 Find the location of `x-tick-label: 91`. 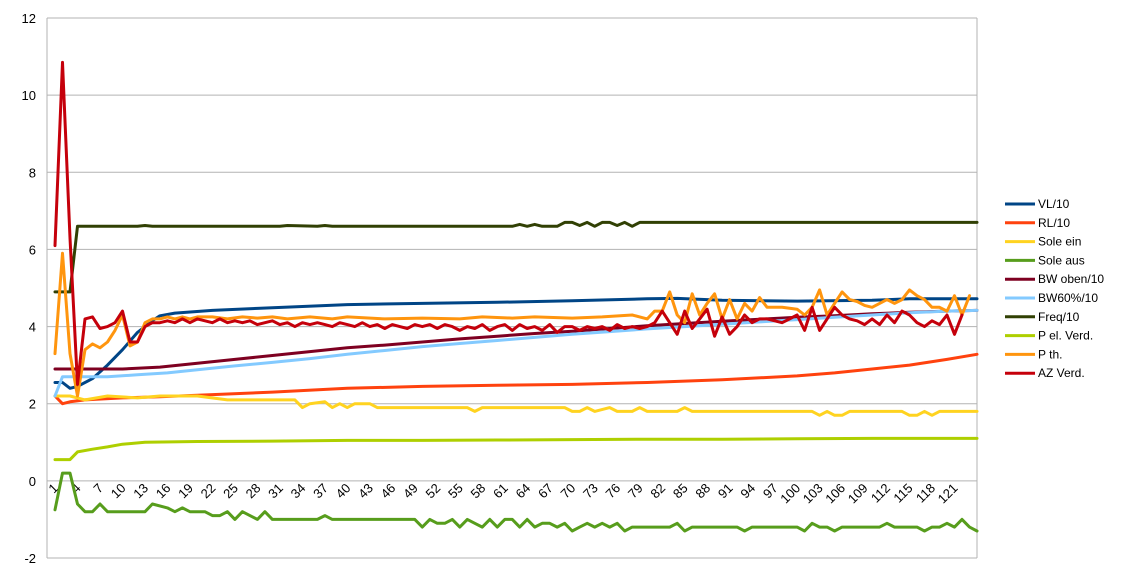

x-tick-label: 91 is located at coordinates (725, 490).